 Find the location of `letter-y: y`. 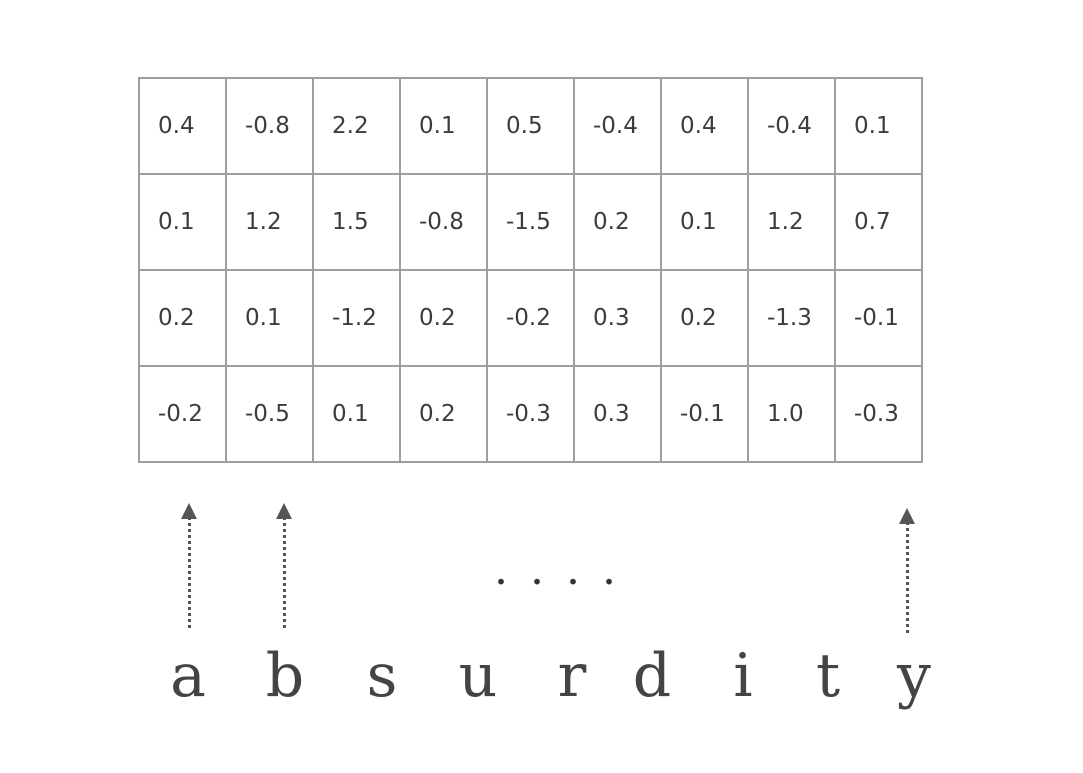

letter-y: y is located at coordinates (914, 676).